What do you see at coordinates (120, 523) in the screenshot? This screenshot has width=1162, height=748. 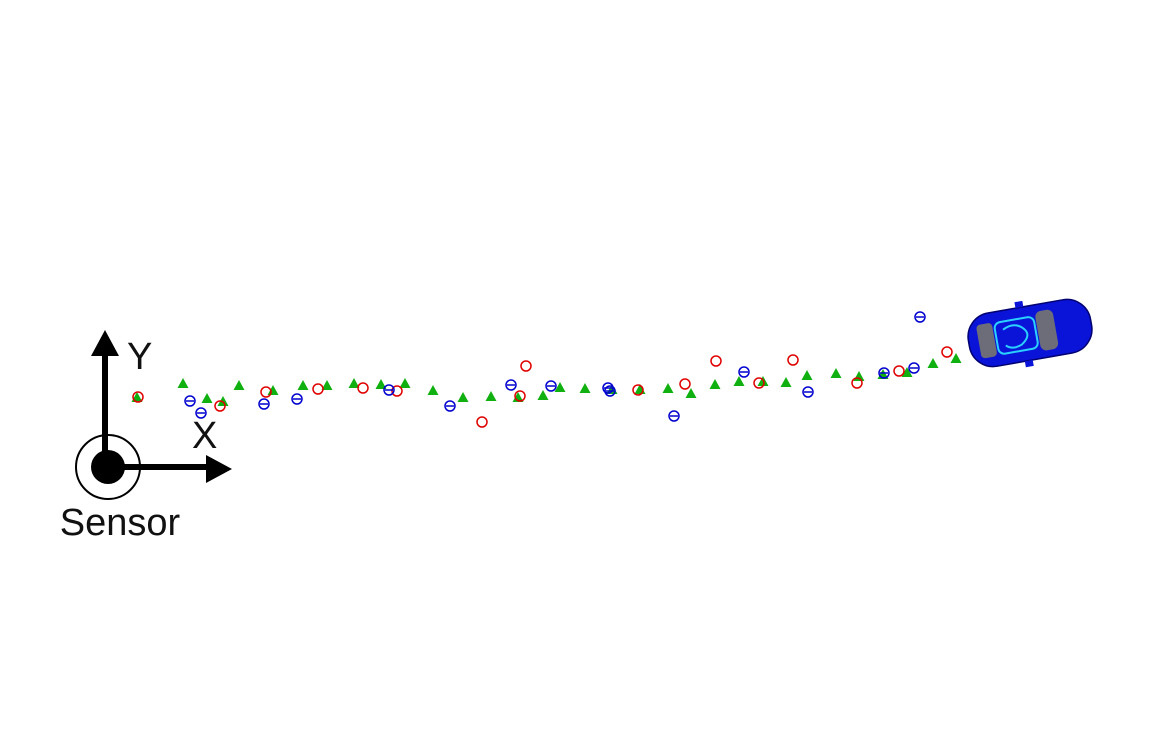 I see `sensor-label: Sensor` at bounding box center [120, 523].